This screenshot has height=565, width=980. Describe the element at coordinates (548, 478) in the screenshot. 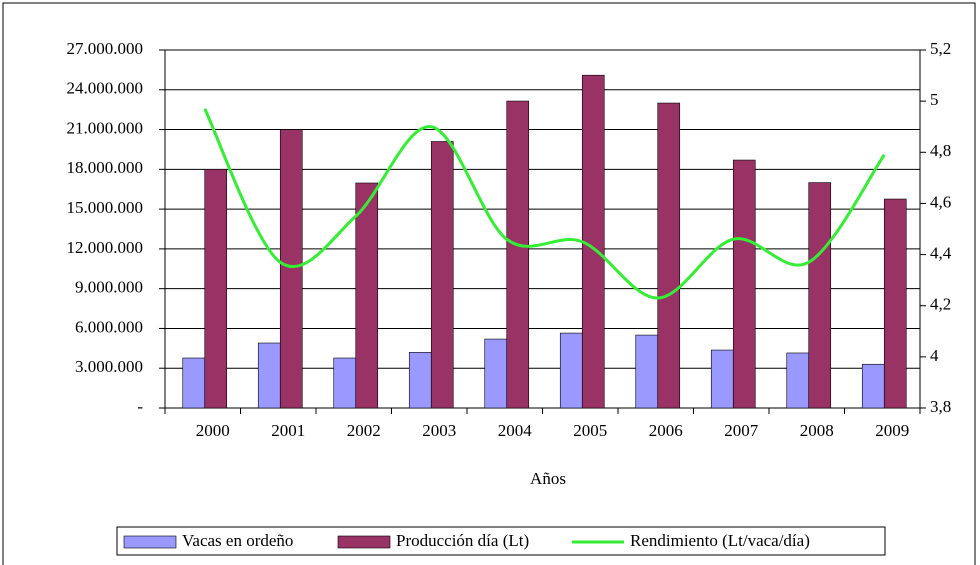

I see `x-axis-title: Años` at that location.